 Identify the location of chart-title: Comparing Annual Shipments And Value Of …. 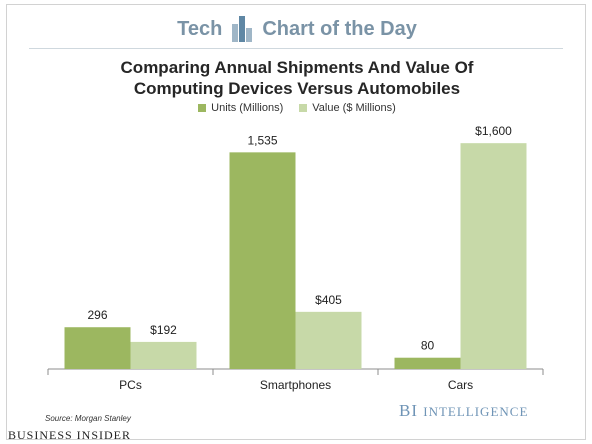
(297, 78).